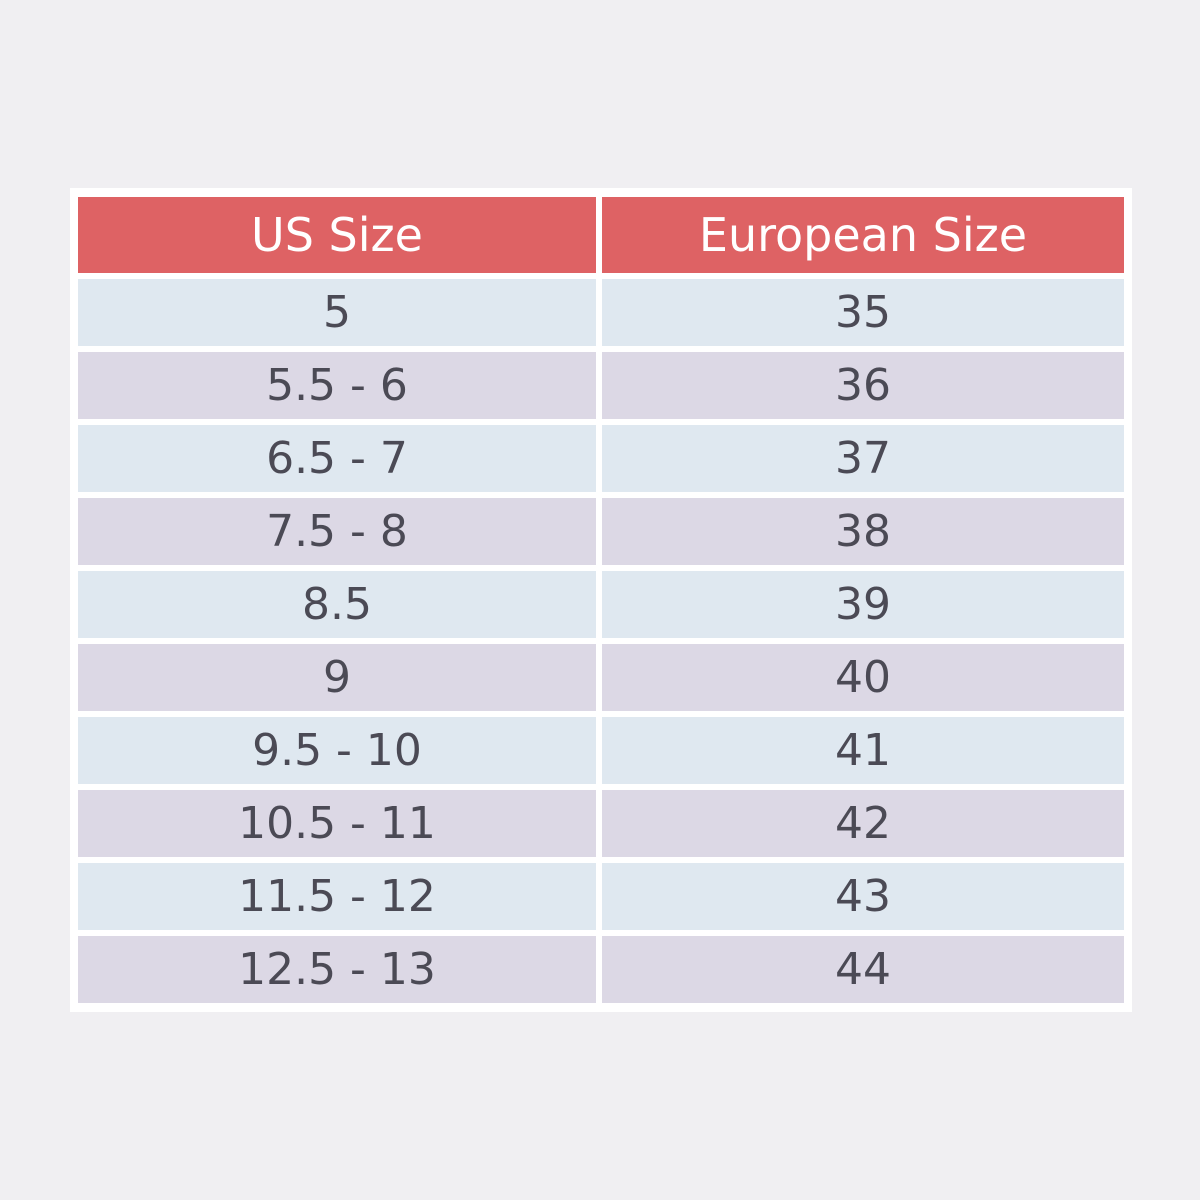 The width and height of the screenshot is (1200, 1200). Describe the element at coordinates (863, 235) in the screenshot. I see `header-cell: European Size` at that location.